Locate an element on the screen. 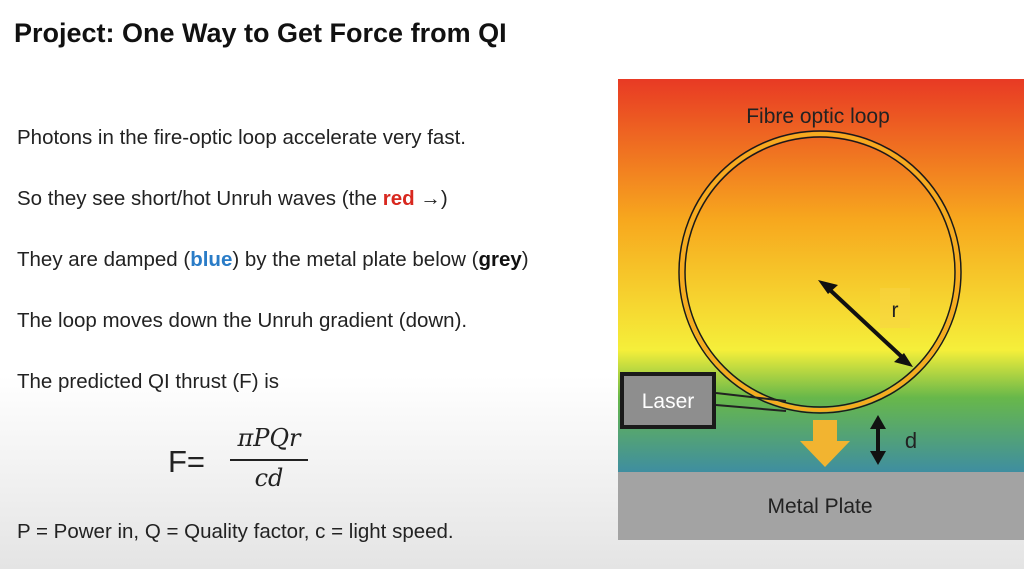 The width and height of the screenshot is (1024, 569). force-down-arrow-icon is located at coordinates (825, 443).